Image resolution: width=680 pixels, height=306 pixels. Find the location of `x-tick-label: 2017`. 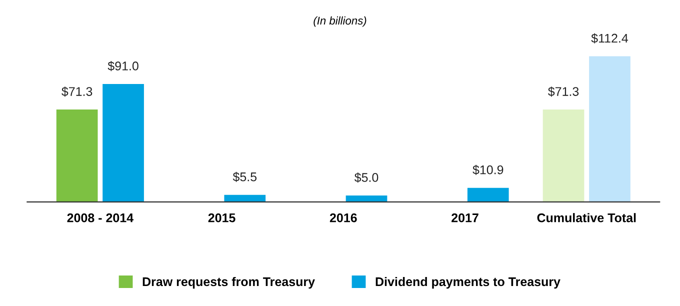

x-tick-label: 2017 is located at coordinates (465, 217).